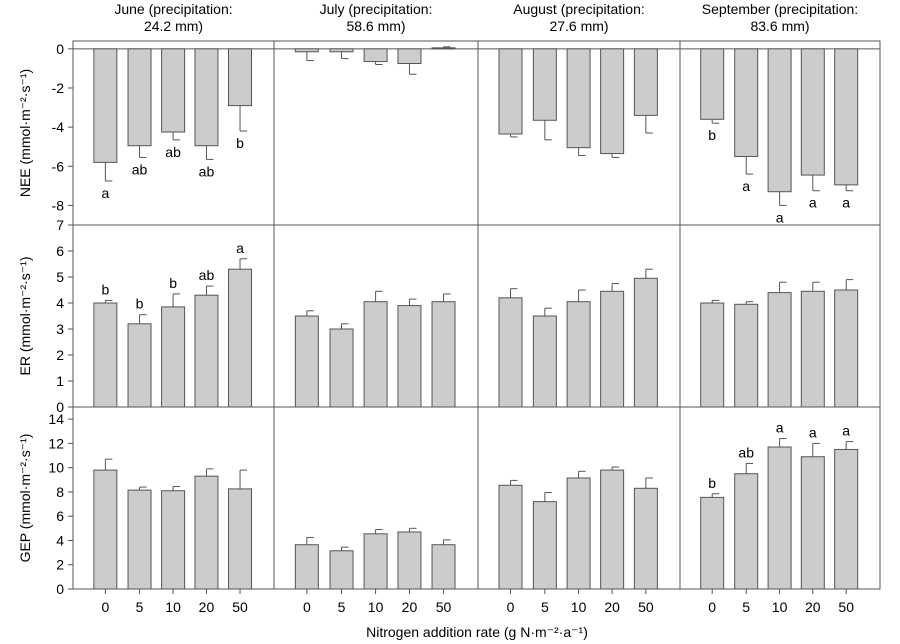  I want to click on y-axis-label: NEE (mmol·m⁻²·s⁻¹), so click(25, 133).